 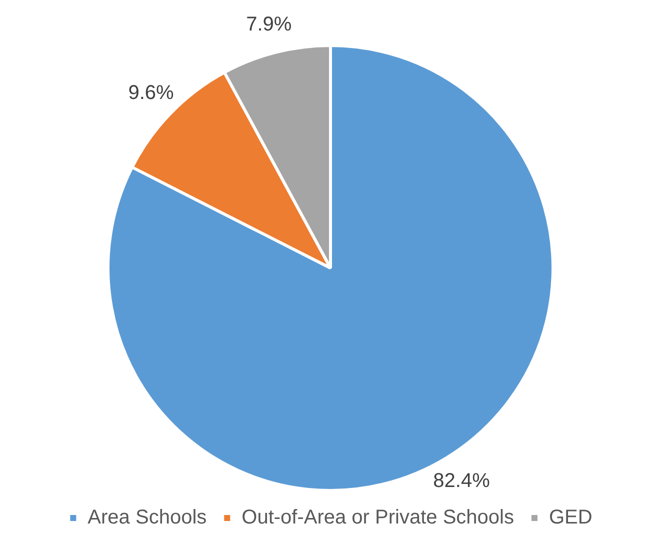 What do you see at coordinates (461, 481) in the screenshot?
I see `data-label: 82.4%` at bounding box center [461, 481].